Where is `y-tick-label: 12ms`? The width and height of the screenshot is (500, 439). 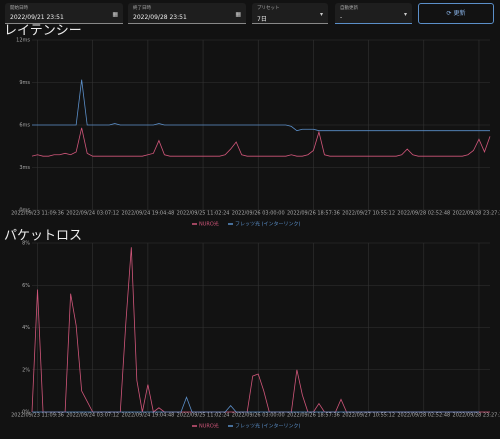 y-tick-label: 12ms is located at coordinates (23, 41).